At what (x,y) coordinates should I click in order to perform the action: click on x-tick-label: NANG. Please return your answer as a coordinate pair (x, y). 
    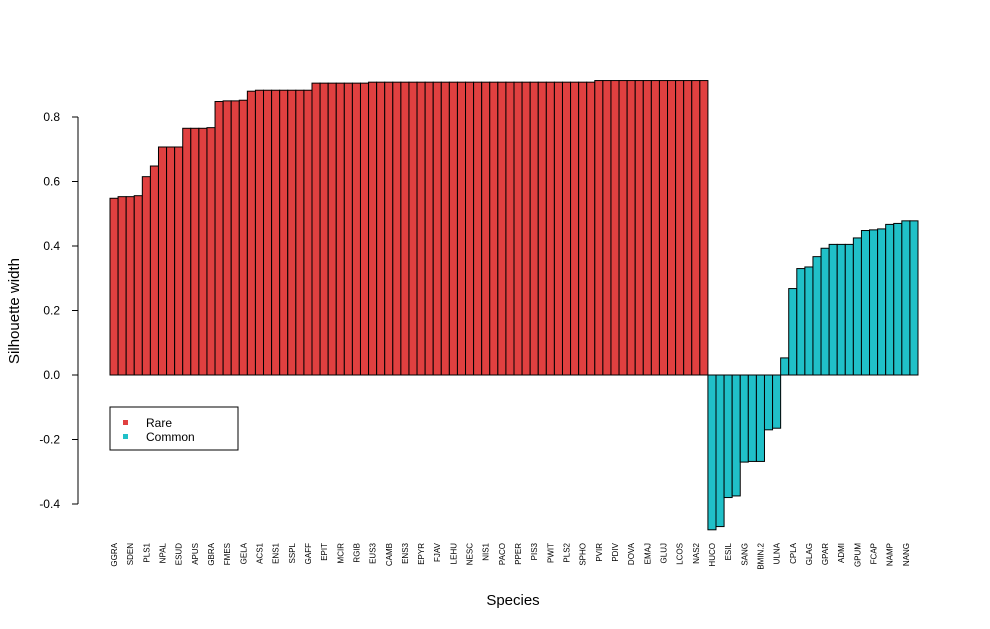
    Looking at the image, I should click on (906, 554).